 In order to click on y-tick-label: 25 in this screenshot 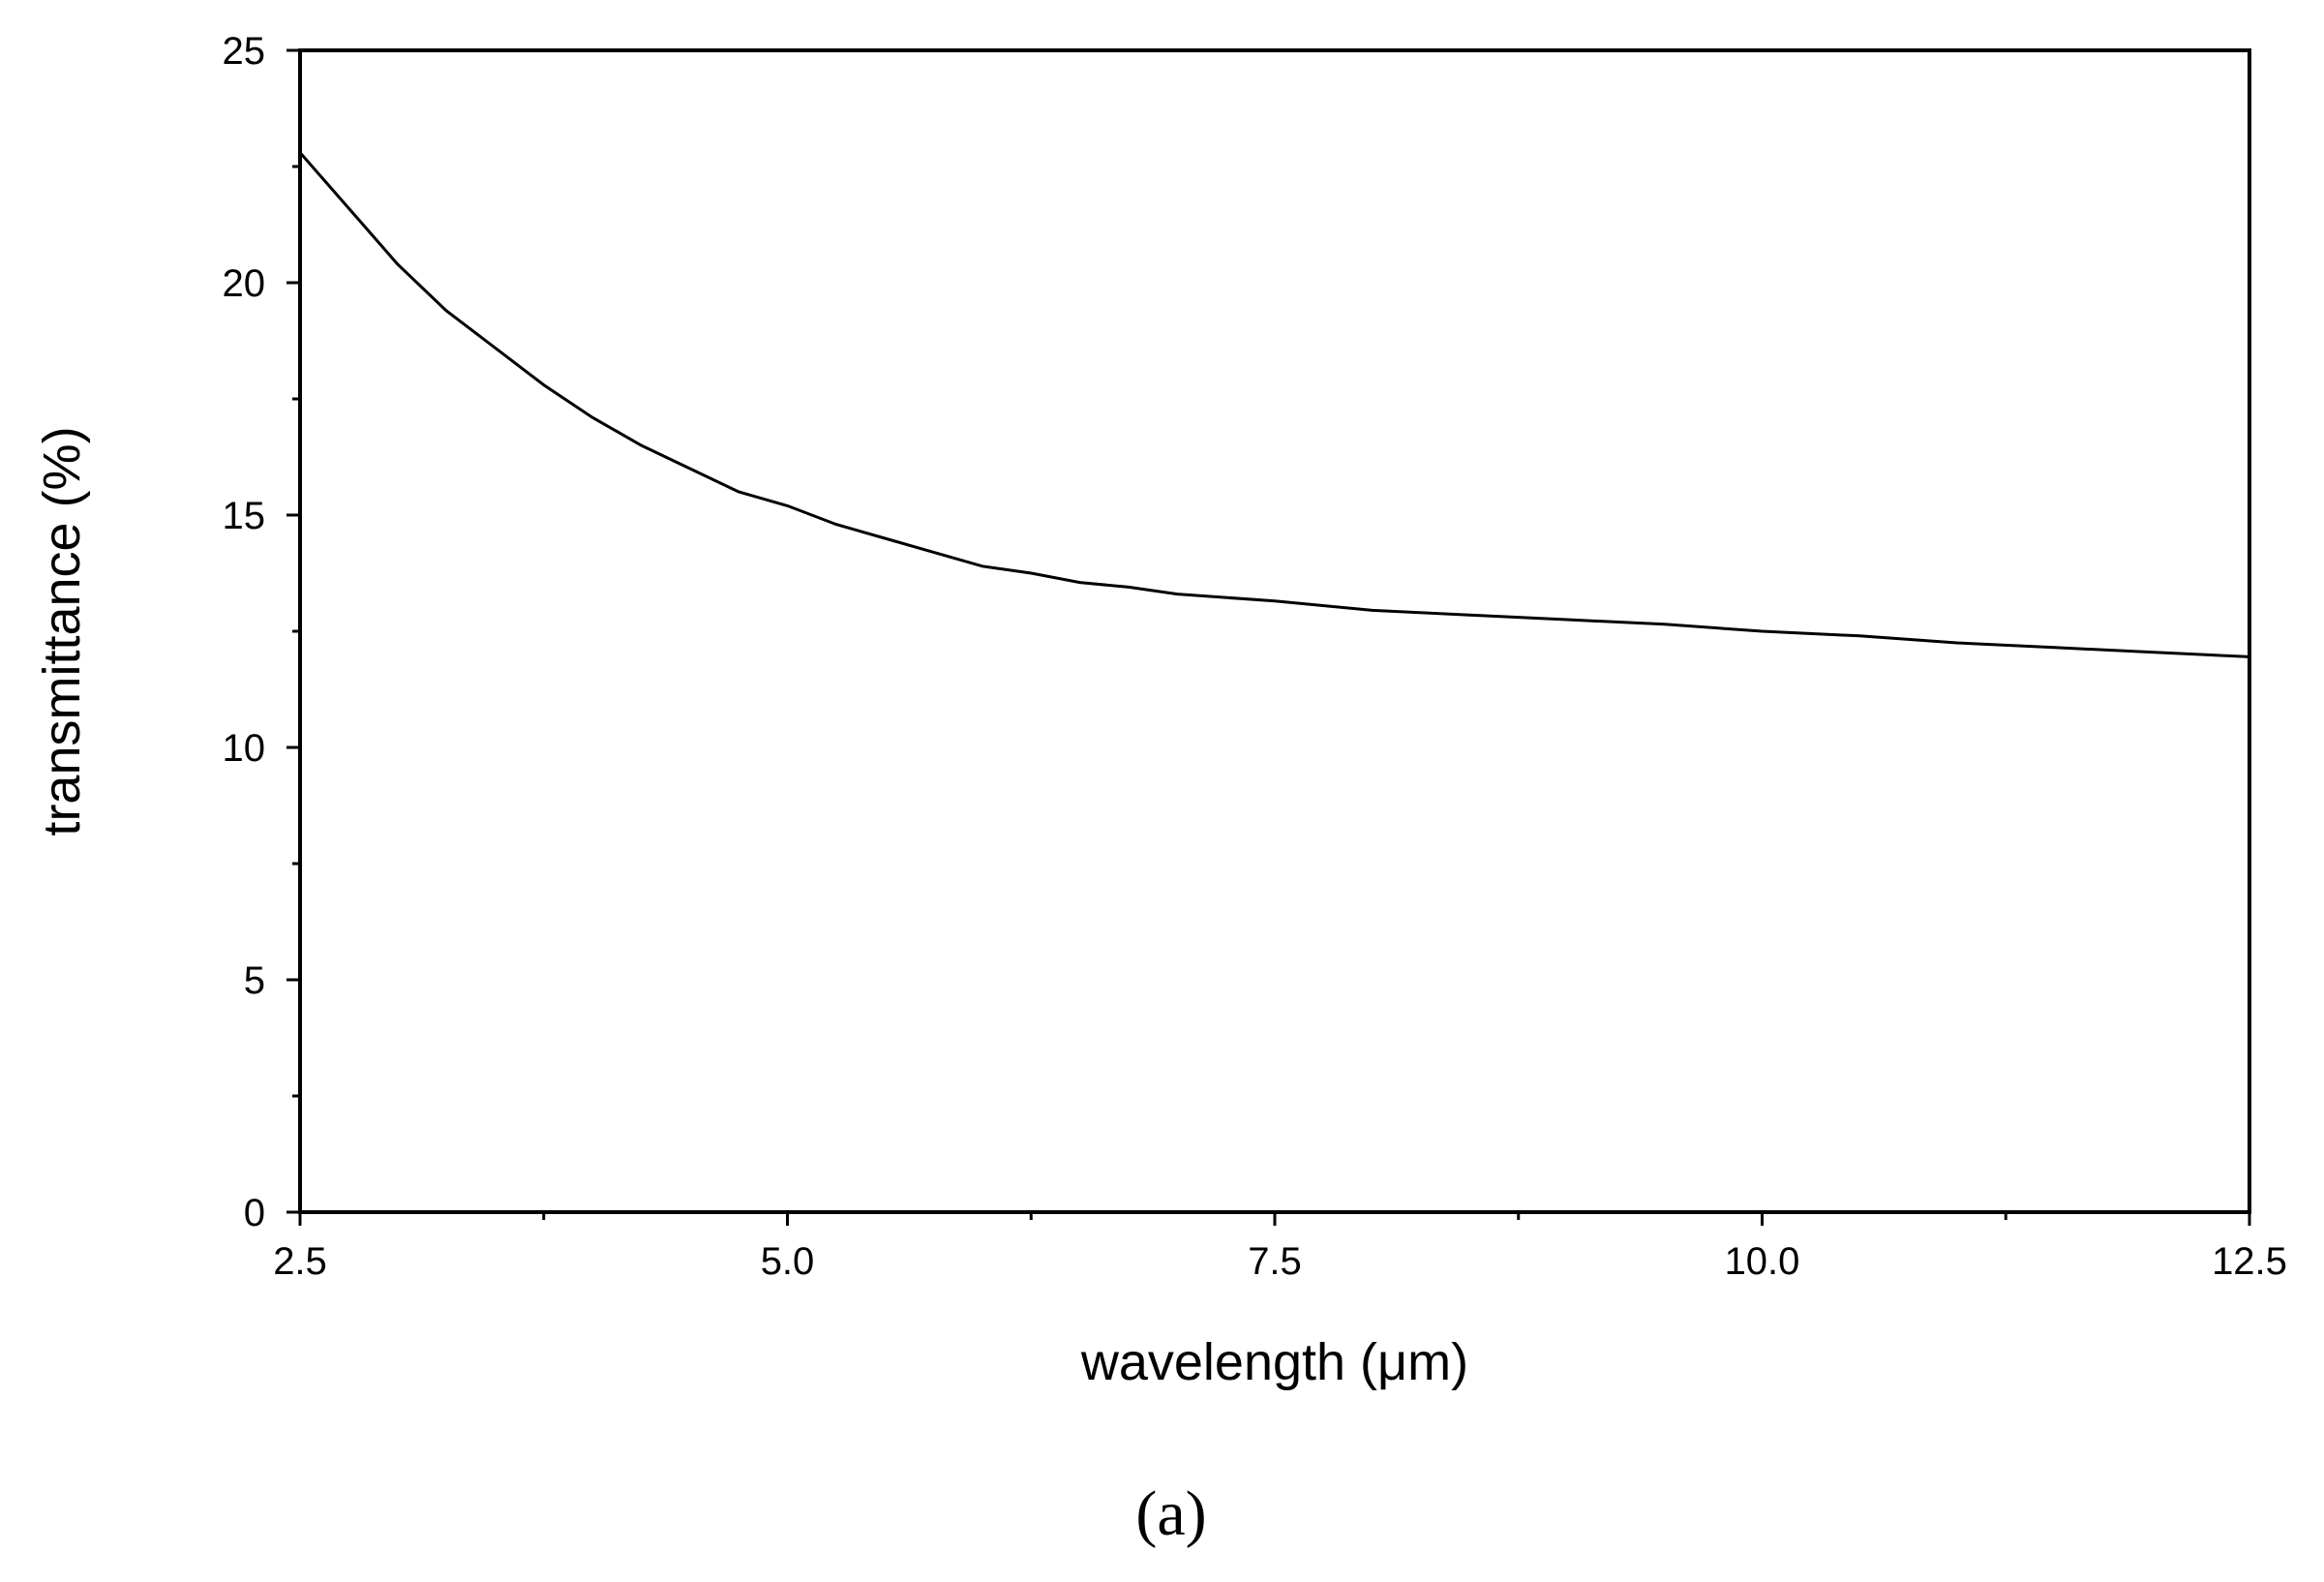, I will do `click(244, 51)`.